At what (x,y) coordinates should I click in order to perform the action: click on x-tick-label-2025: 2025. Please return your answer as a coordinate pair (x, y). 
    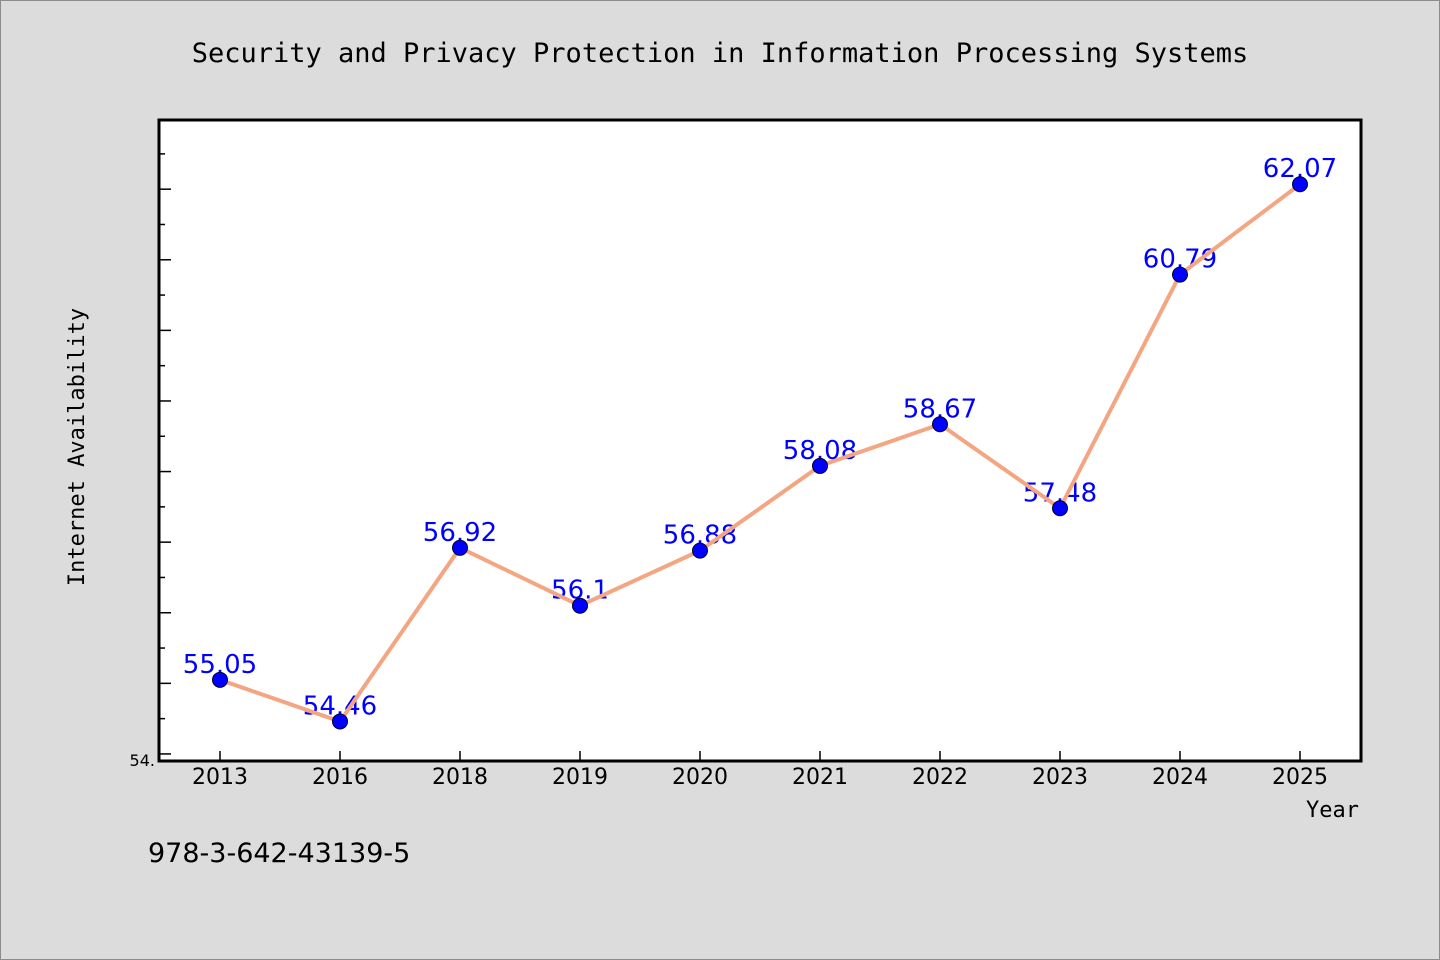
    Looking at the image, I should click on (1300, 777).